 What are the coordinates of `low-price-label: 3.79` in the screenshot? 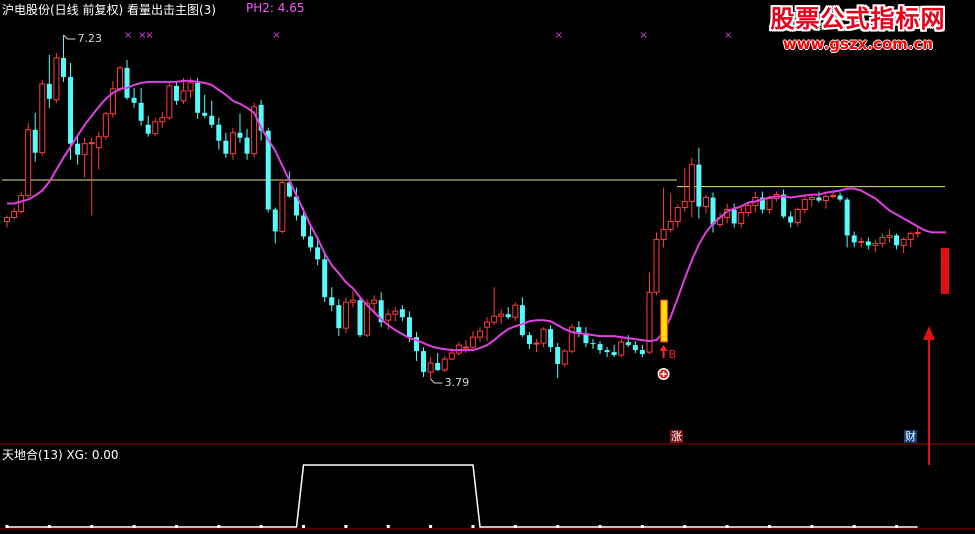 It's located at (457, 382).